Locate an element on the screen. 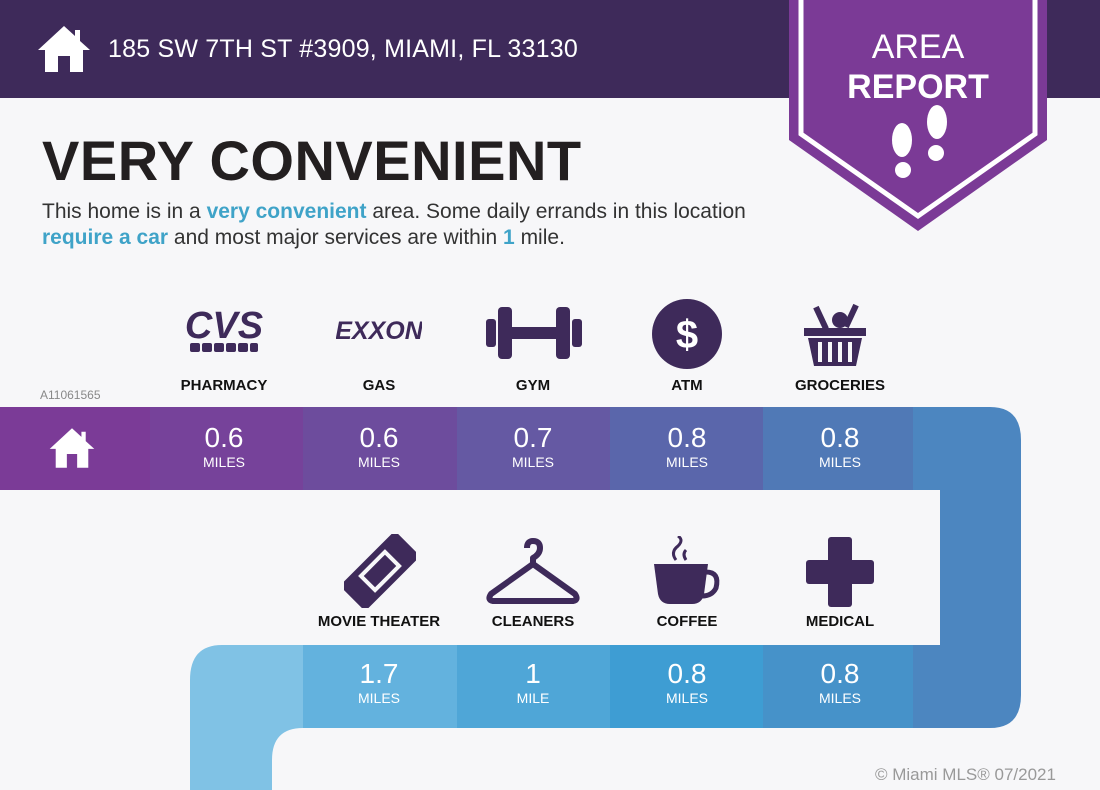 The image size is (1100, 790). category-label: PHARMACY is located at coordinates (224, 385).